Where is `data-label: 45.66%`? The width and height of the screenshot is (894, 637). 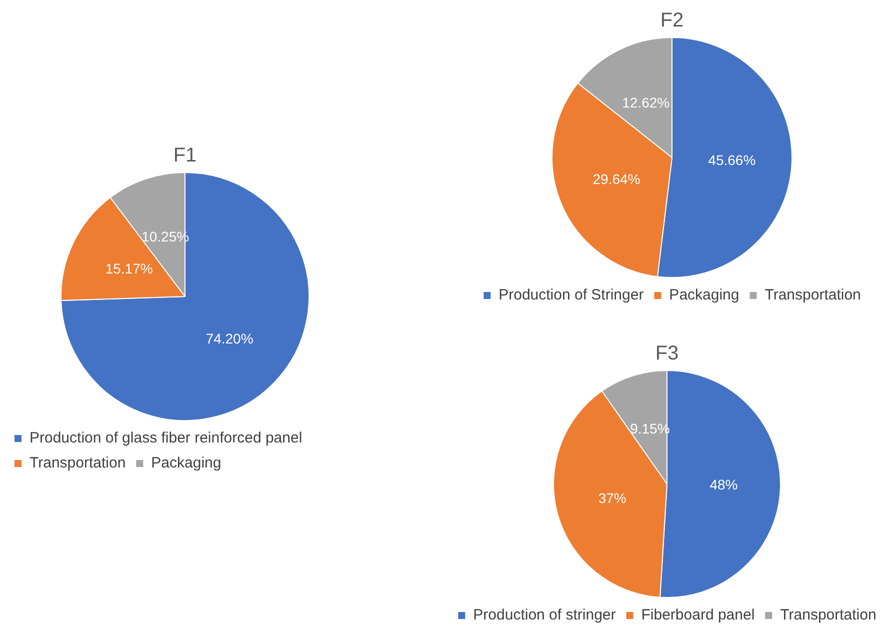
data-label: 45.66% is located at coordinates (732, 160).